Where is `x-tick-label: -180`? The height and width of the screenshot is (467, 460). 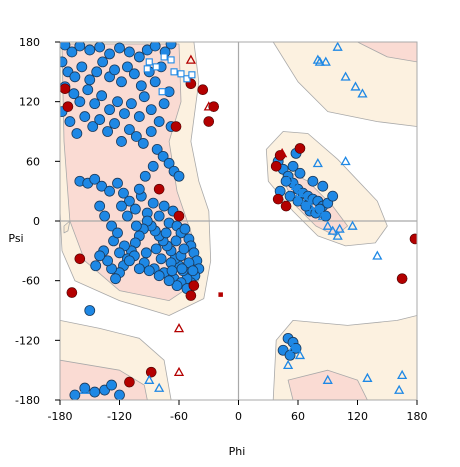
x-tick-label: -180 is located at coordinates (60, 416).